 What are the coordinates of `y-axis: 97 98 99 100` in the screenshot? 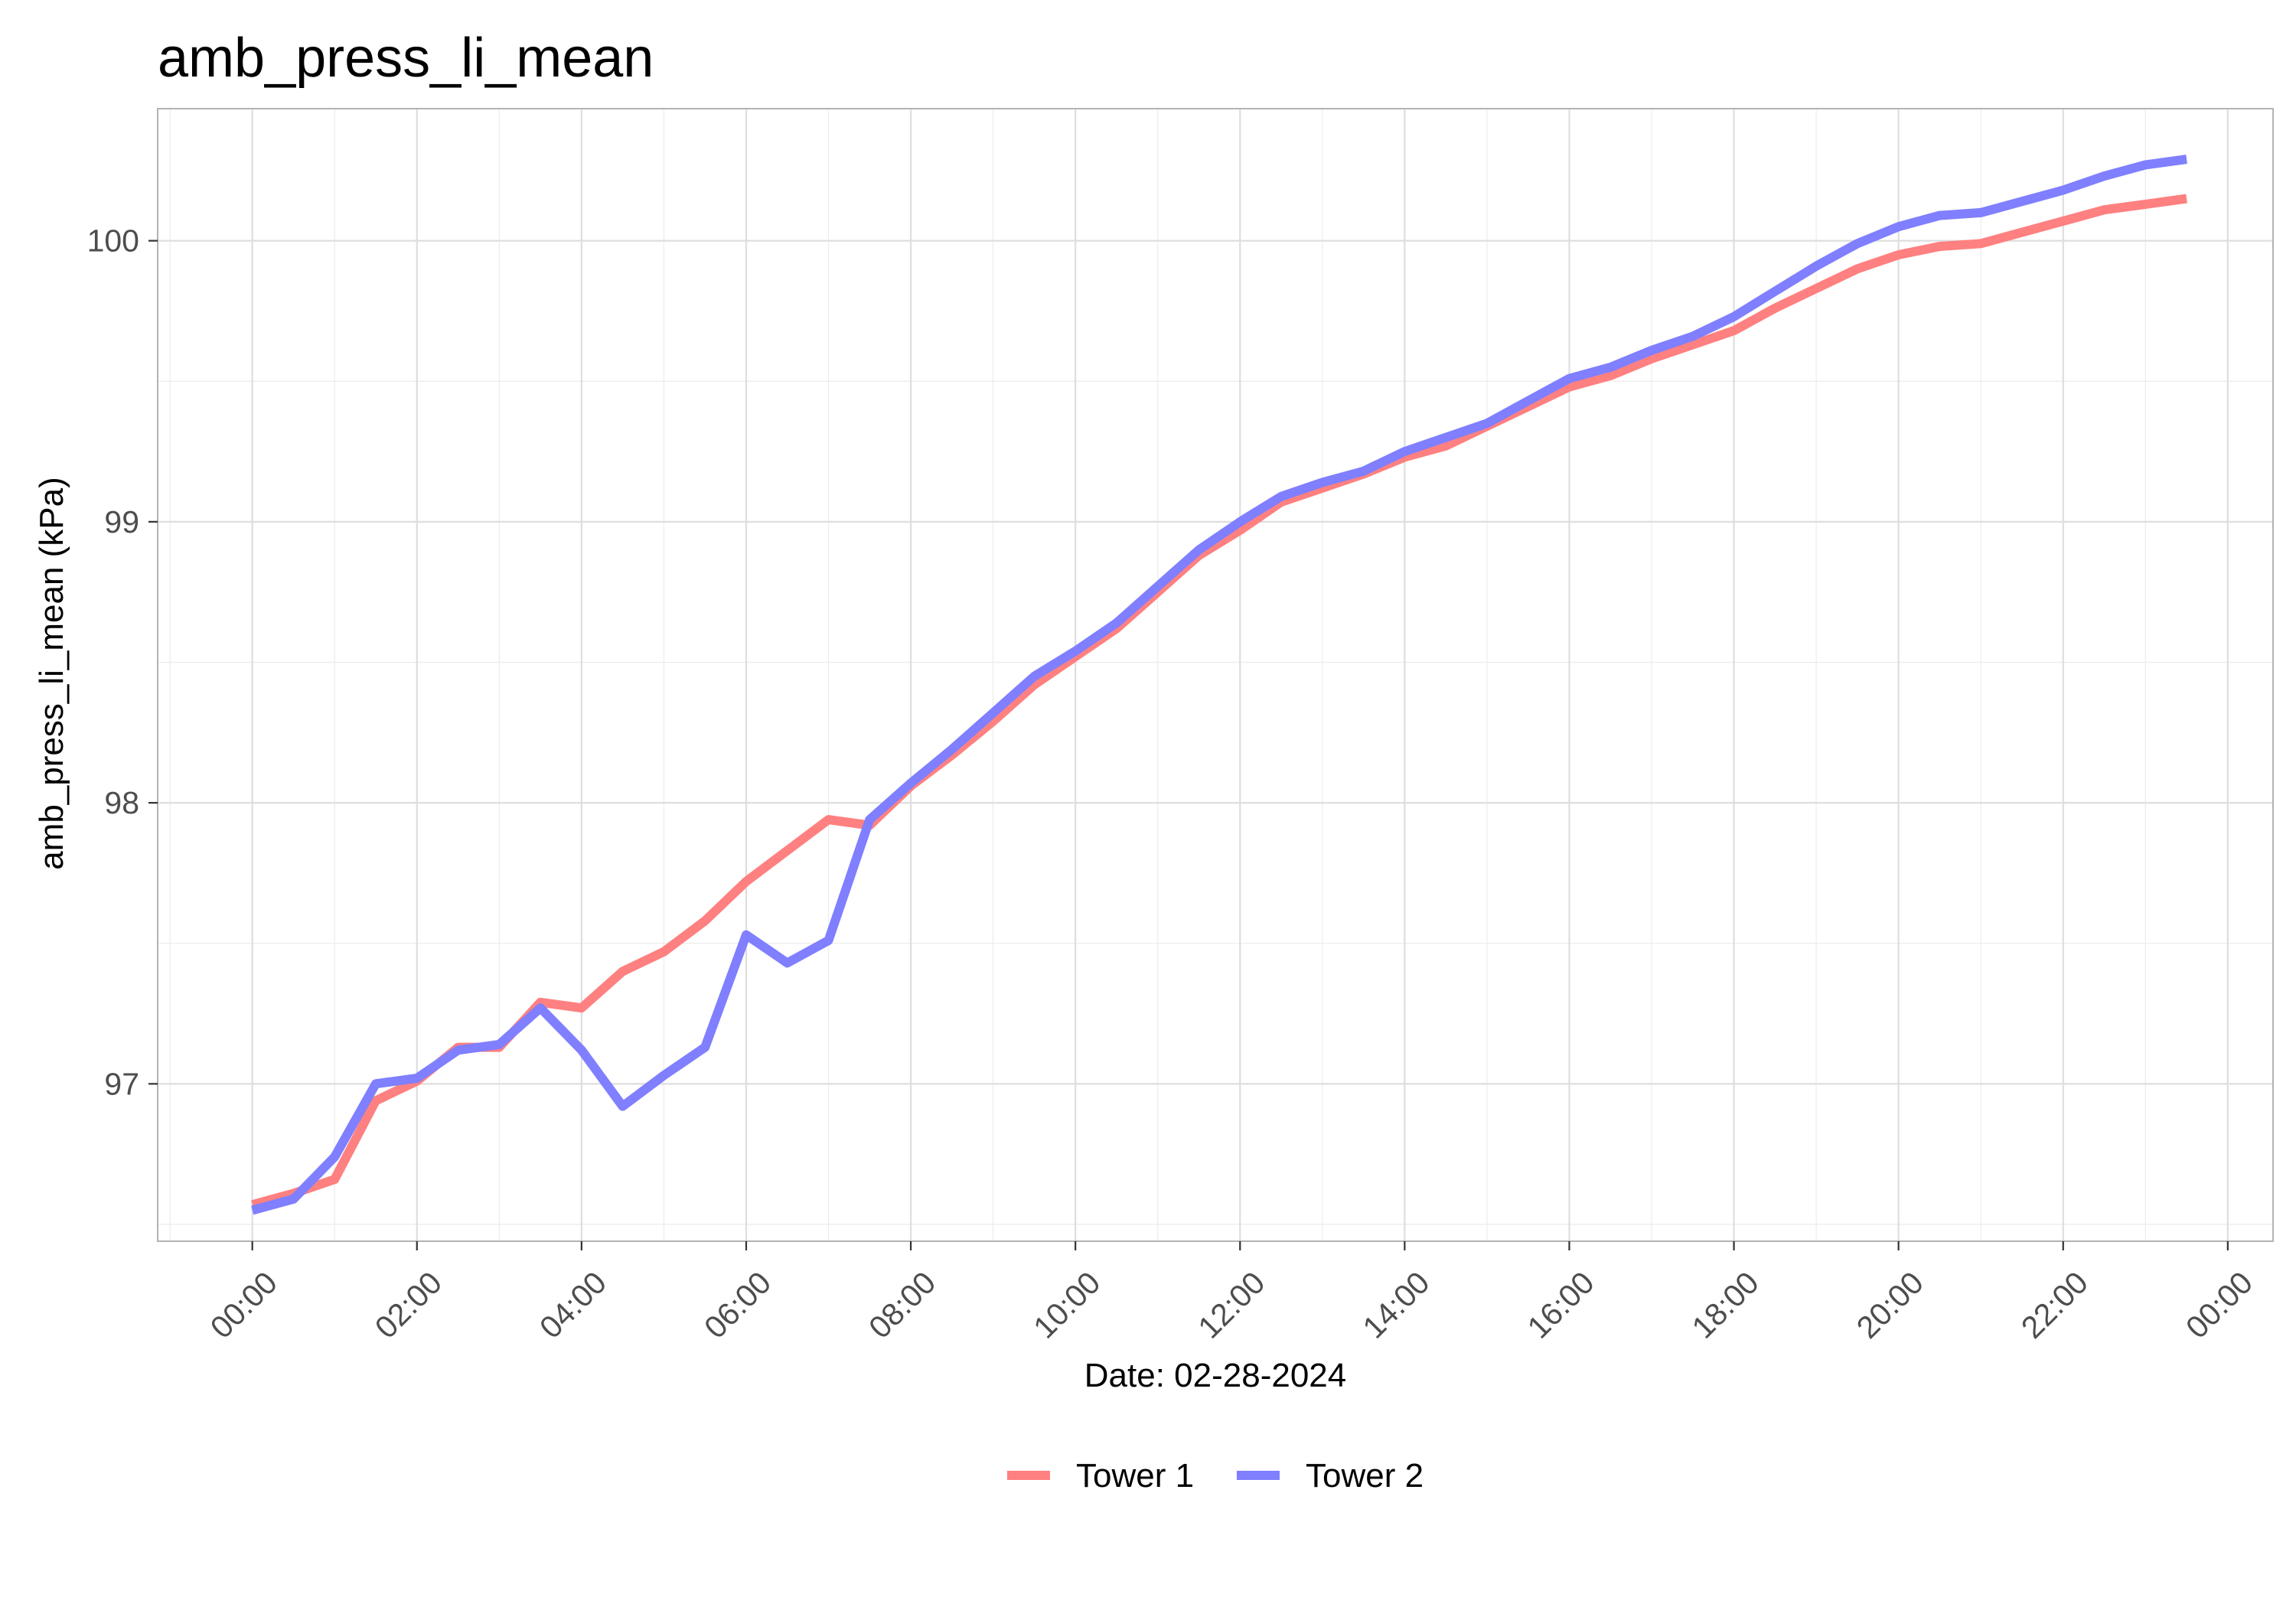 It's located at (122, 662).